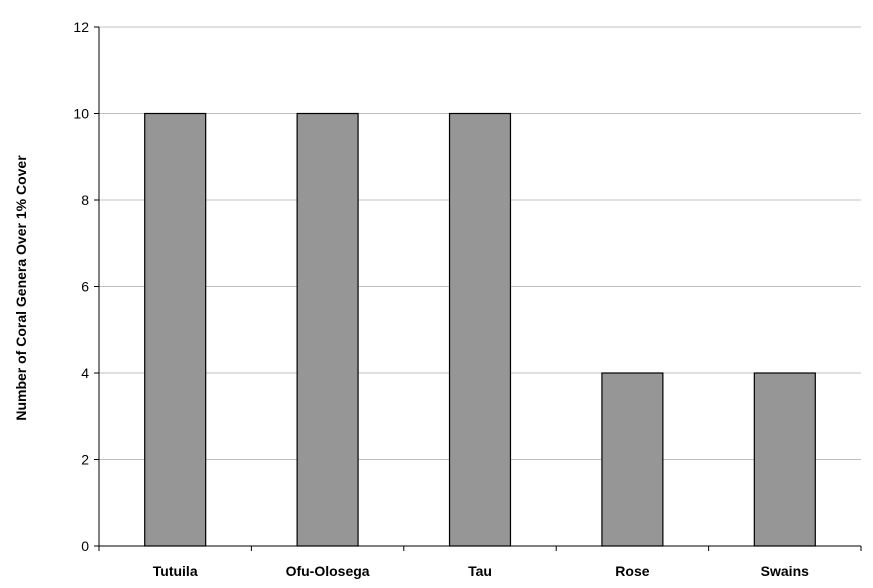 The width and height of the screenshot is (873, 588). Describe the element at coordinates (632, 571) in the screenshot. I see `x-tick-label: Rose` at that location.